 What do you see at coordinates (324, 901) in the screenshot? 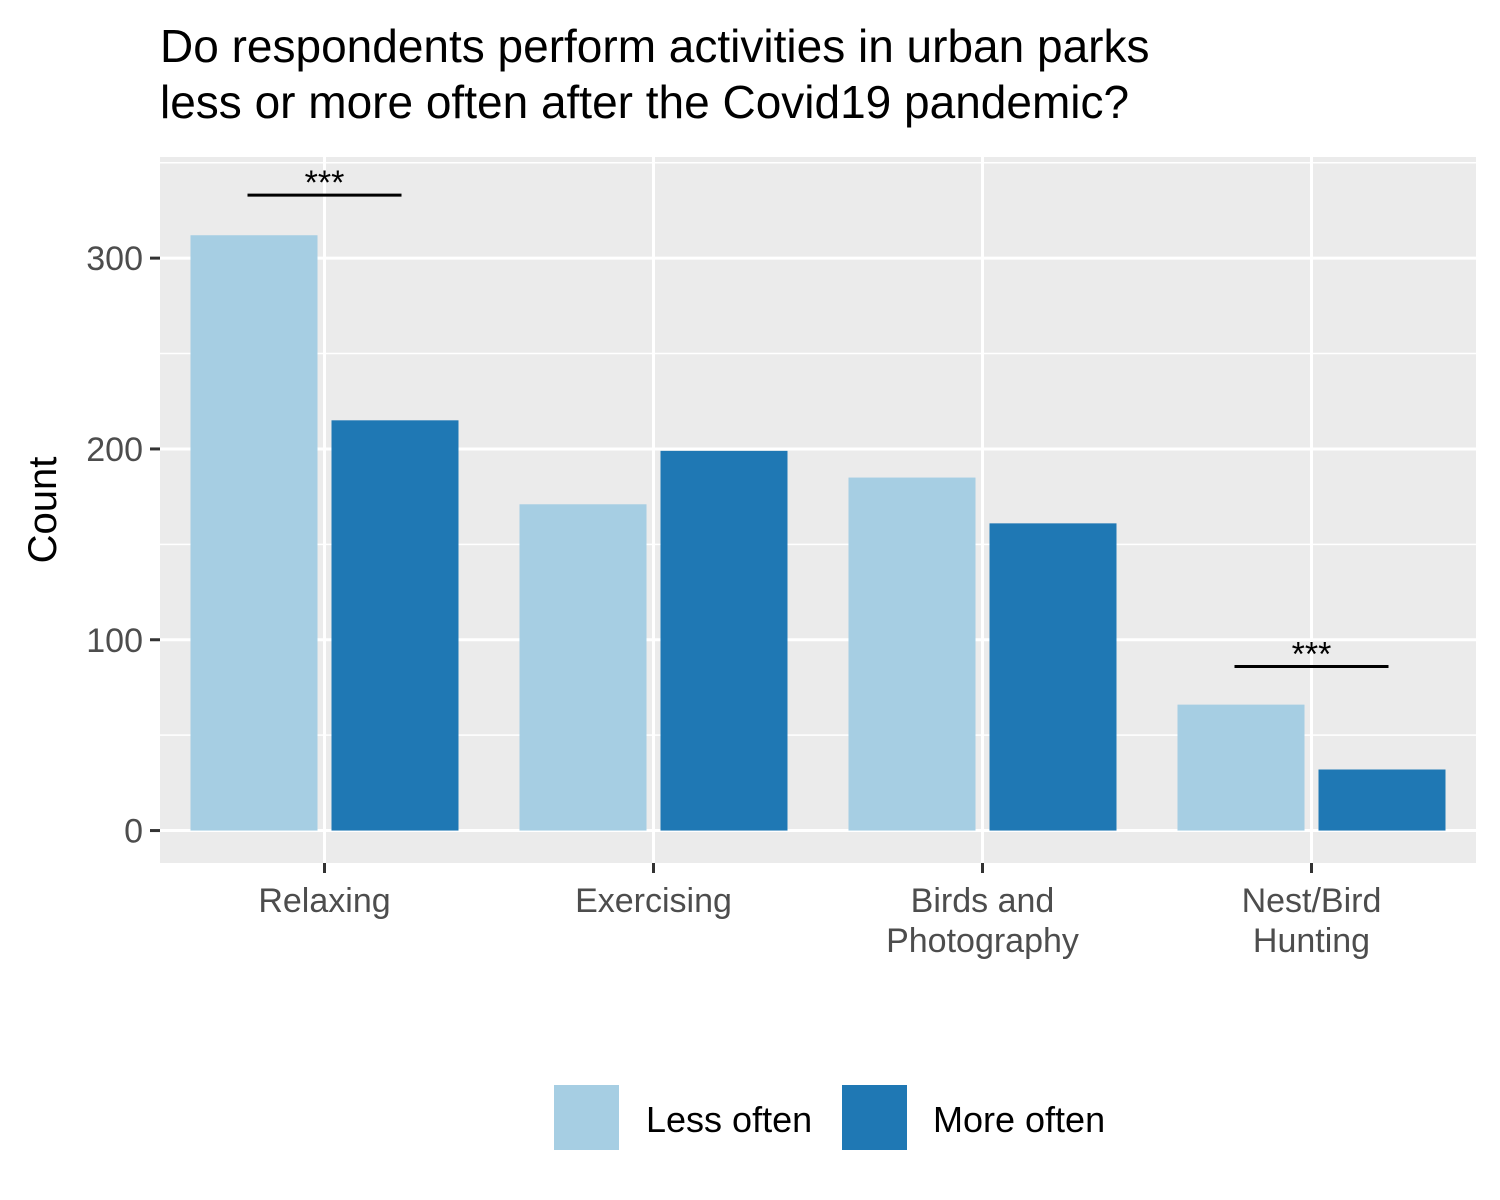
I see `x-tick-label: Relaxing` at bounding box center [324, 901].